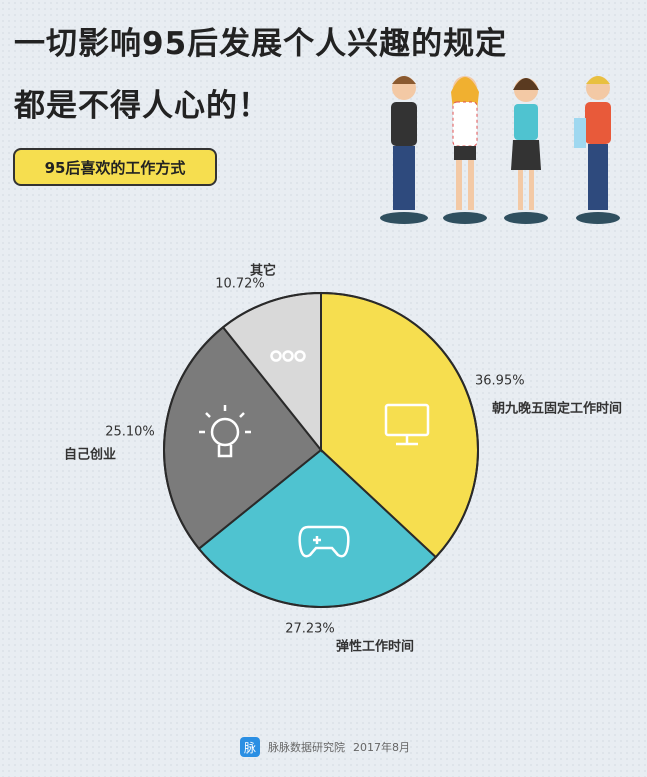 This screenshot has width=647, height=777. What do you see at coordinates (115, 167) in the screenshot?
I see `badge: 95后喜欢的工作方式` at bounding box center [115, 167].